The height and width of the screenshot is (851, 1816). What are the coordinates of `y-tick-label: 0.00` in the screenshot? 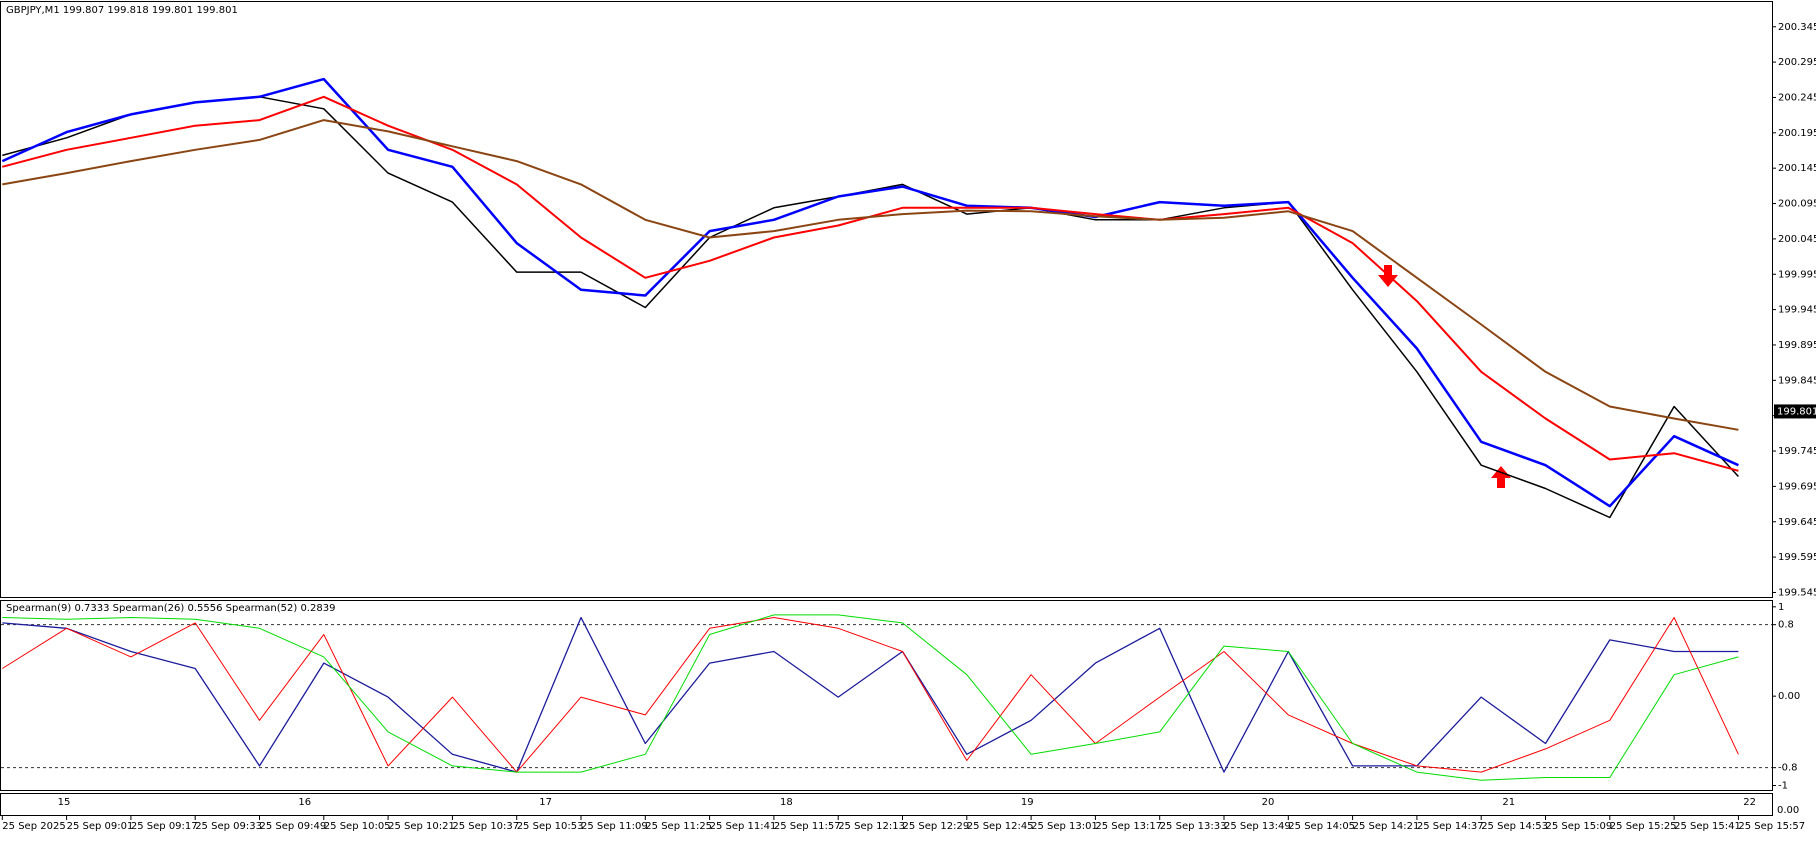 It's located at (1789, 696).